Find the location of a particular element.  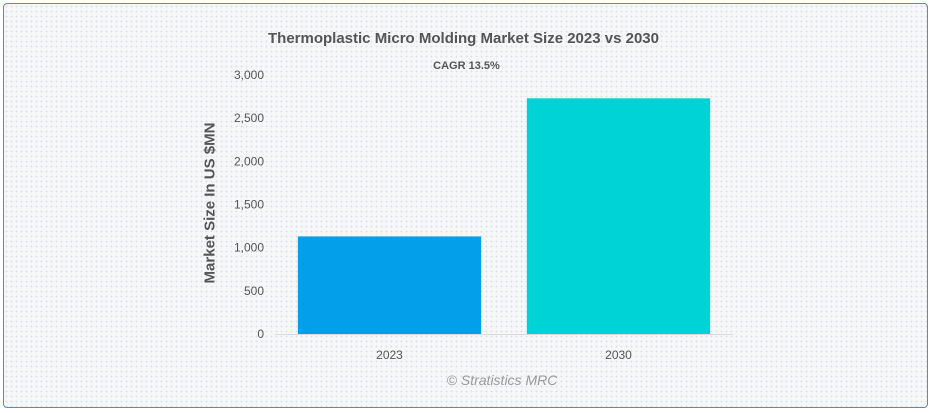

x-tick-label: 2023 is located at coordinates (389, 355).